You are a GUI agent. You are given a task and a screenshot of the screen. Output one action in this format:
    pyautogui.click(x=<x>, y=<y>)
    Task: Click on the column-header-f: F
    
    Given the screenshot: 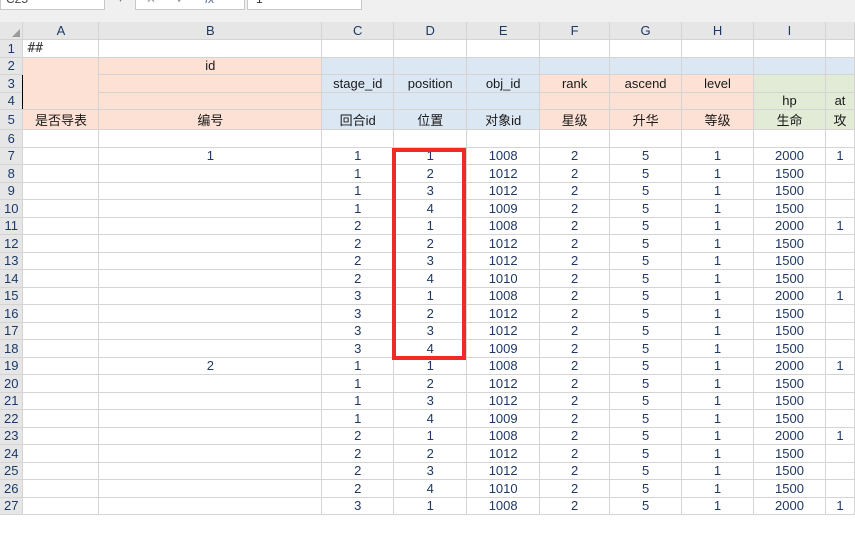 What is the action you would take?
    pyautogui.click(x=575, y=31)
    